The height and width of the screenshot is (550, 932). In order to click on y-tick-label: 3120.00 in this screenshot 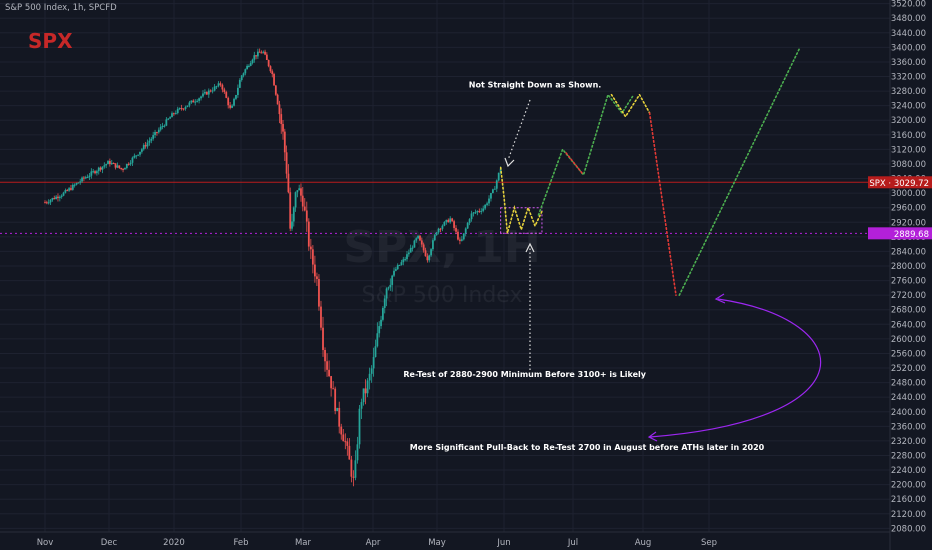, I will do `click(908, 150)`.